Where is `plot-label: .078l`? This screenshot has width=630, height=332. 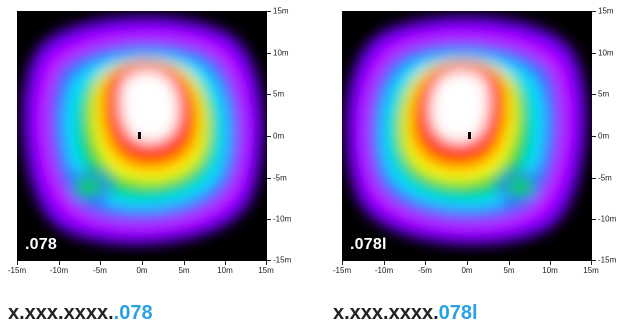
plot-label: .078l is located at coordinates (368, 244).